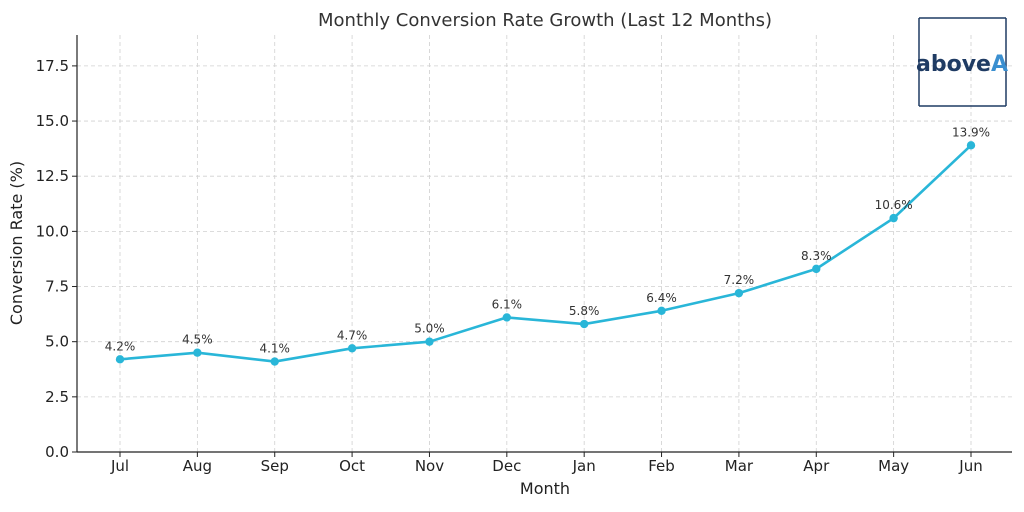 Image resolution: width=1024 pixels, height=512 pixels. What do you see at coordinates (661, 298) in the screenshot?
I see `data-label: 6.4%` at bounding box center [661, 298].